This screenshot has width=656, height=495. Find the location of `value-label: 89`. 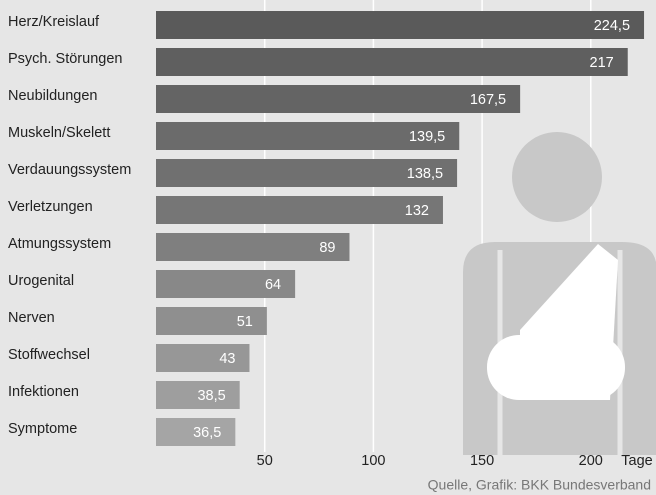

value-label: 89 is located at coordinates (327, 248).